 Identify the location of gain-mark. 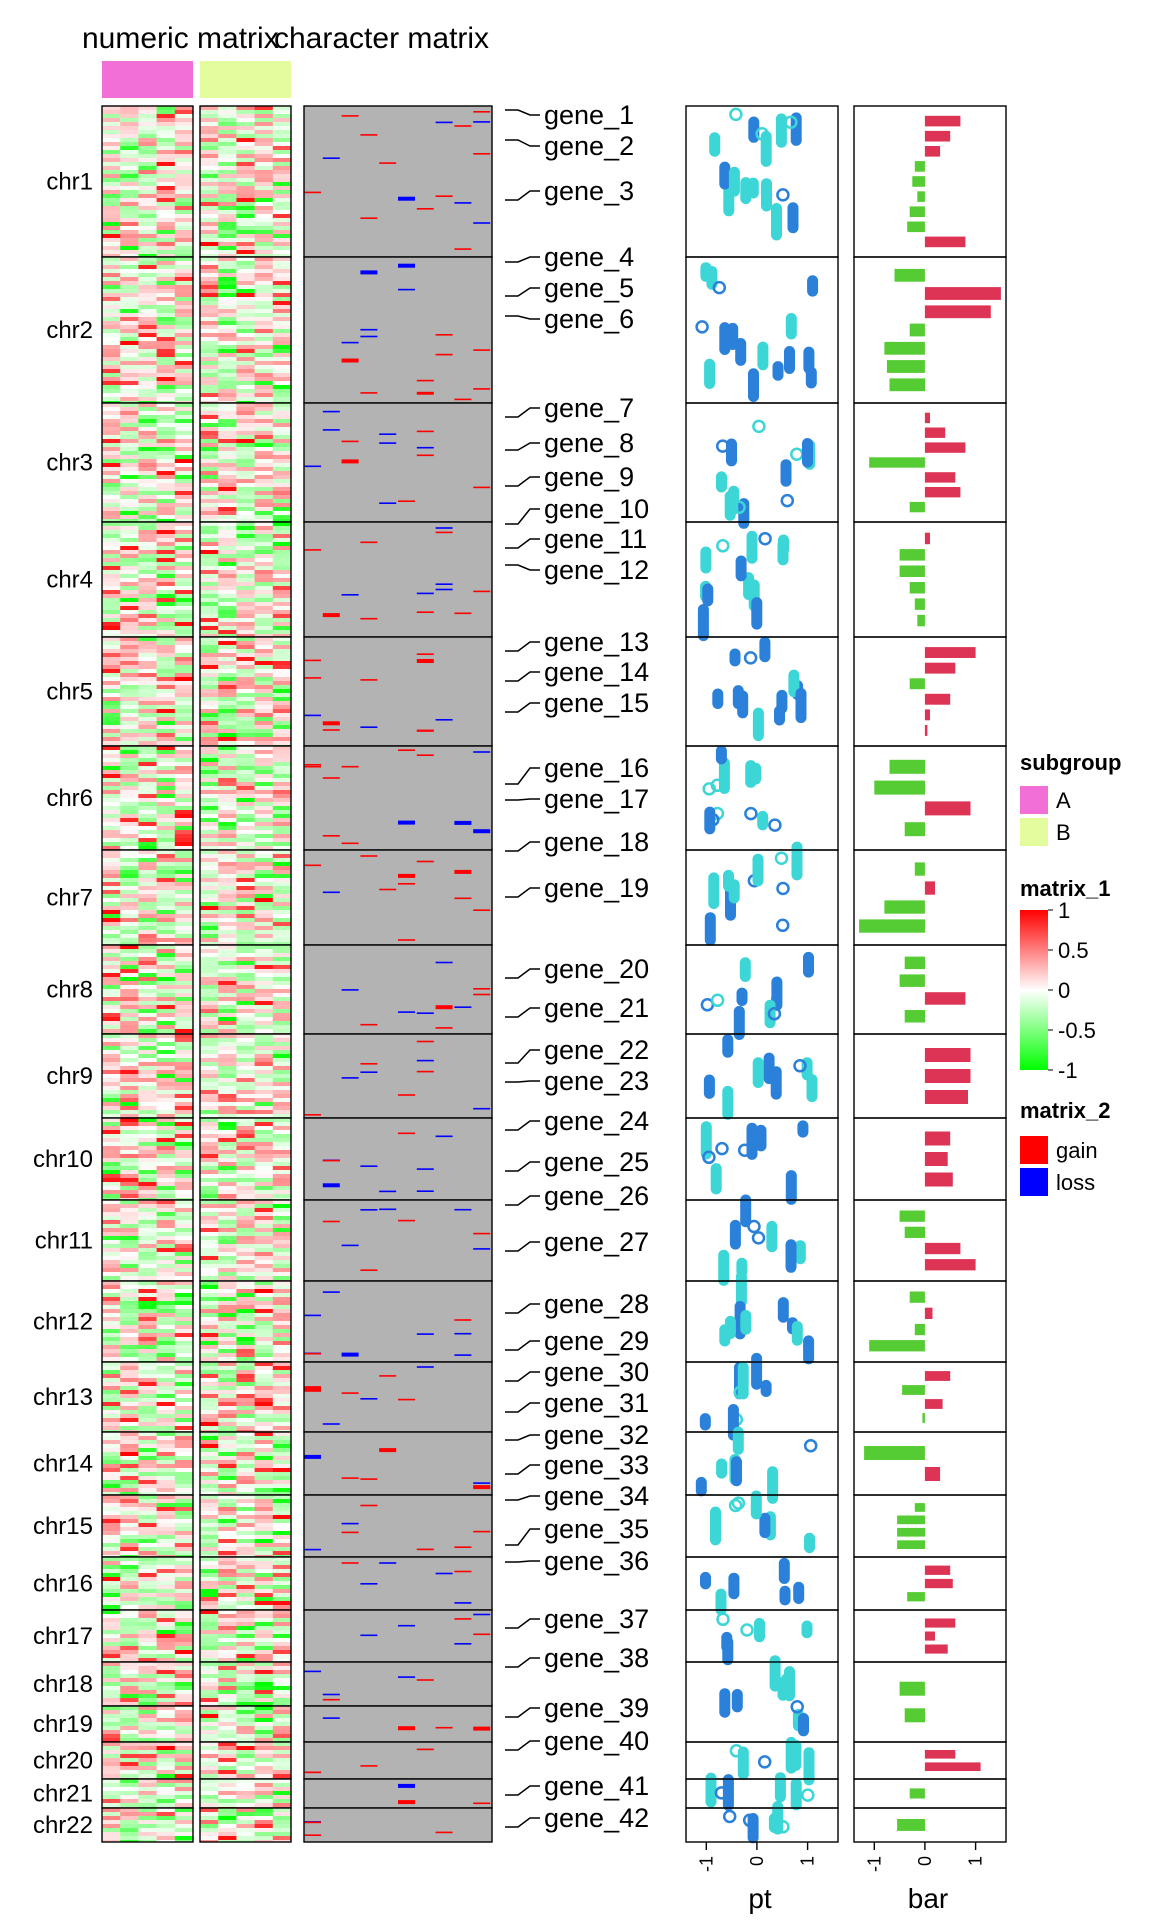
(331, 730).